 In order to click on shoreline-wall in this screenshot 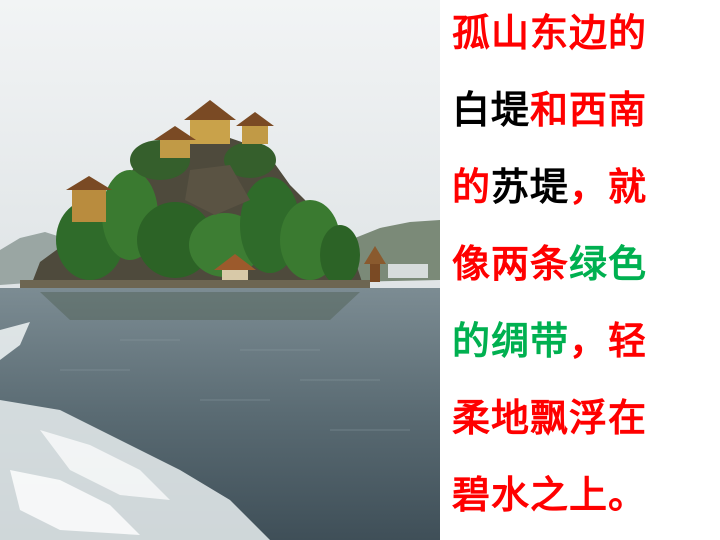, I will do `click(195, 285)`.